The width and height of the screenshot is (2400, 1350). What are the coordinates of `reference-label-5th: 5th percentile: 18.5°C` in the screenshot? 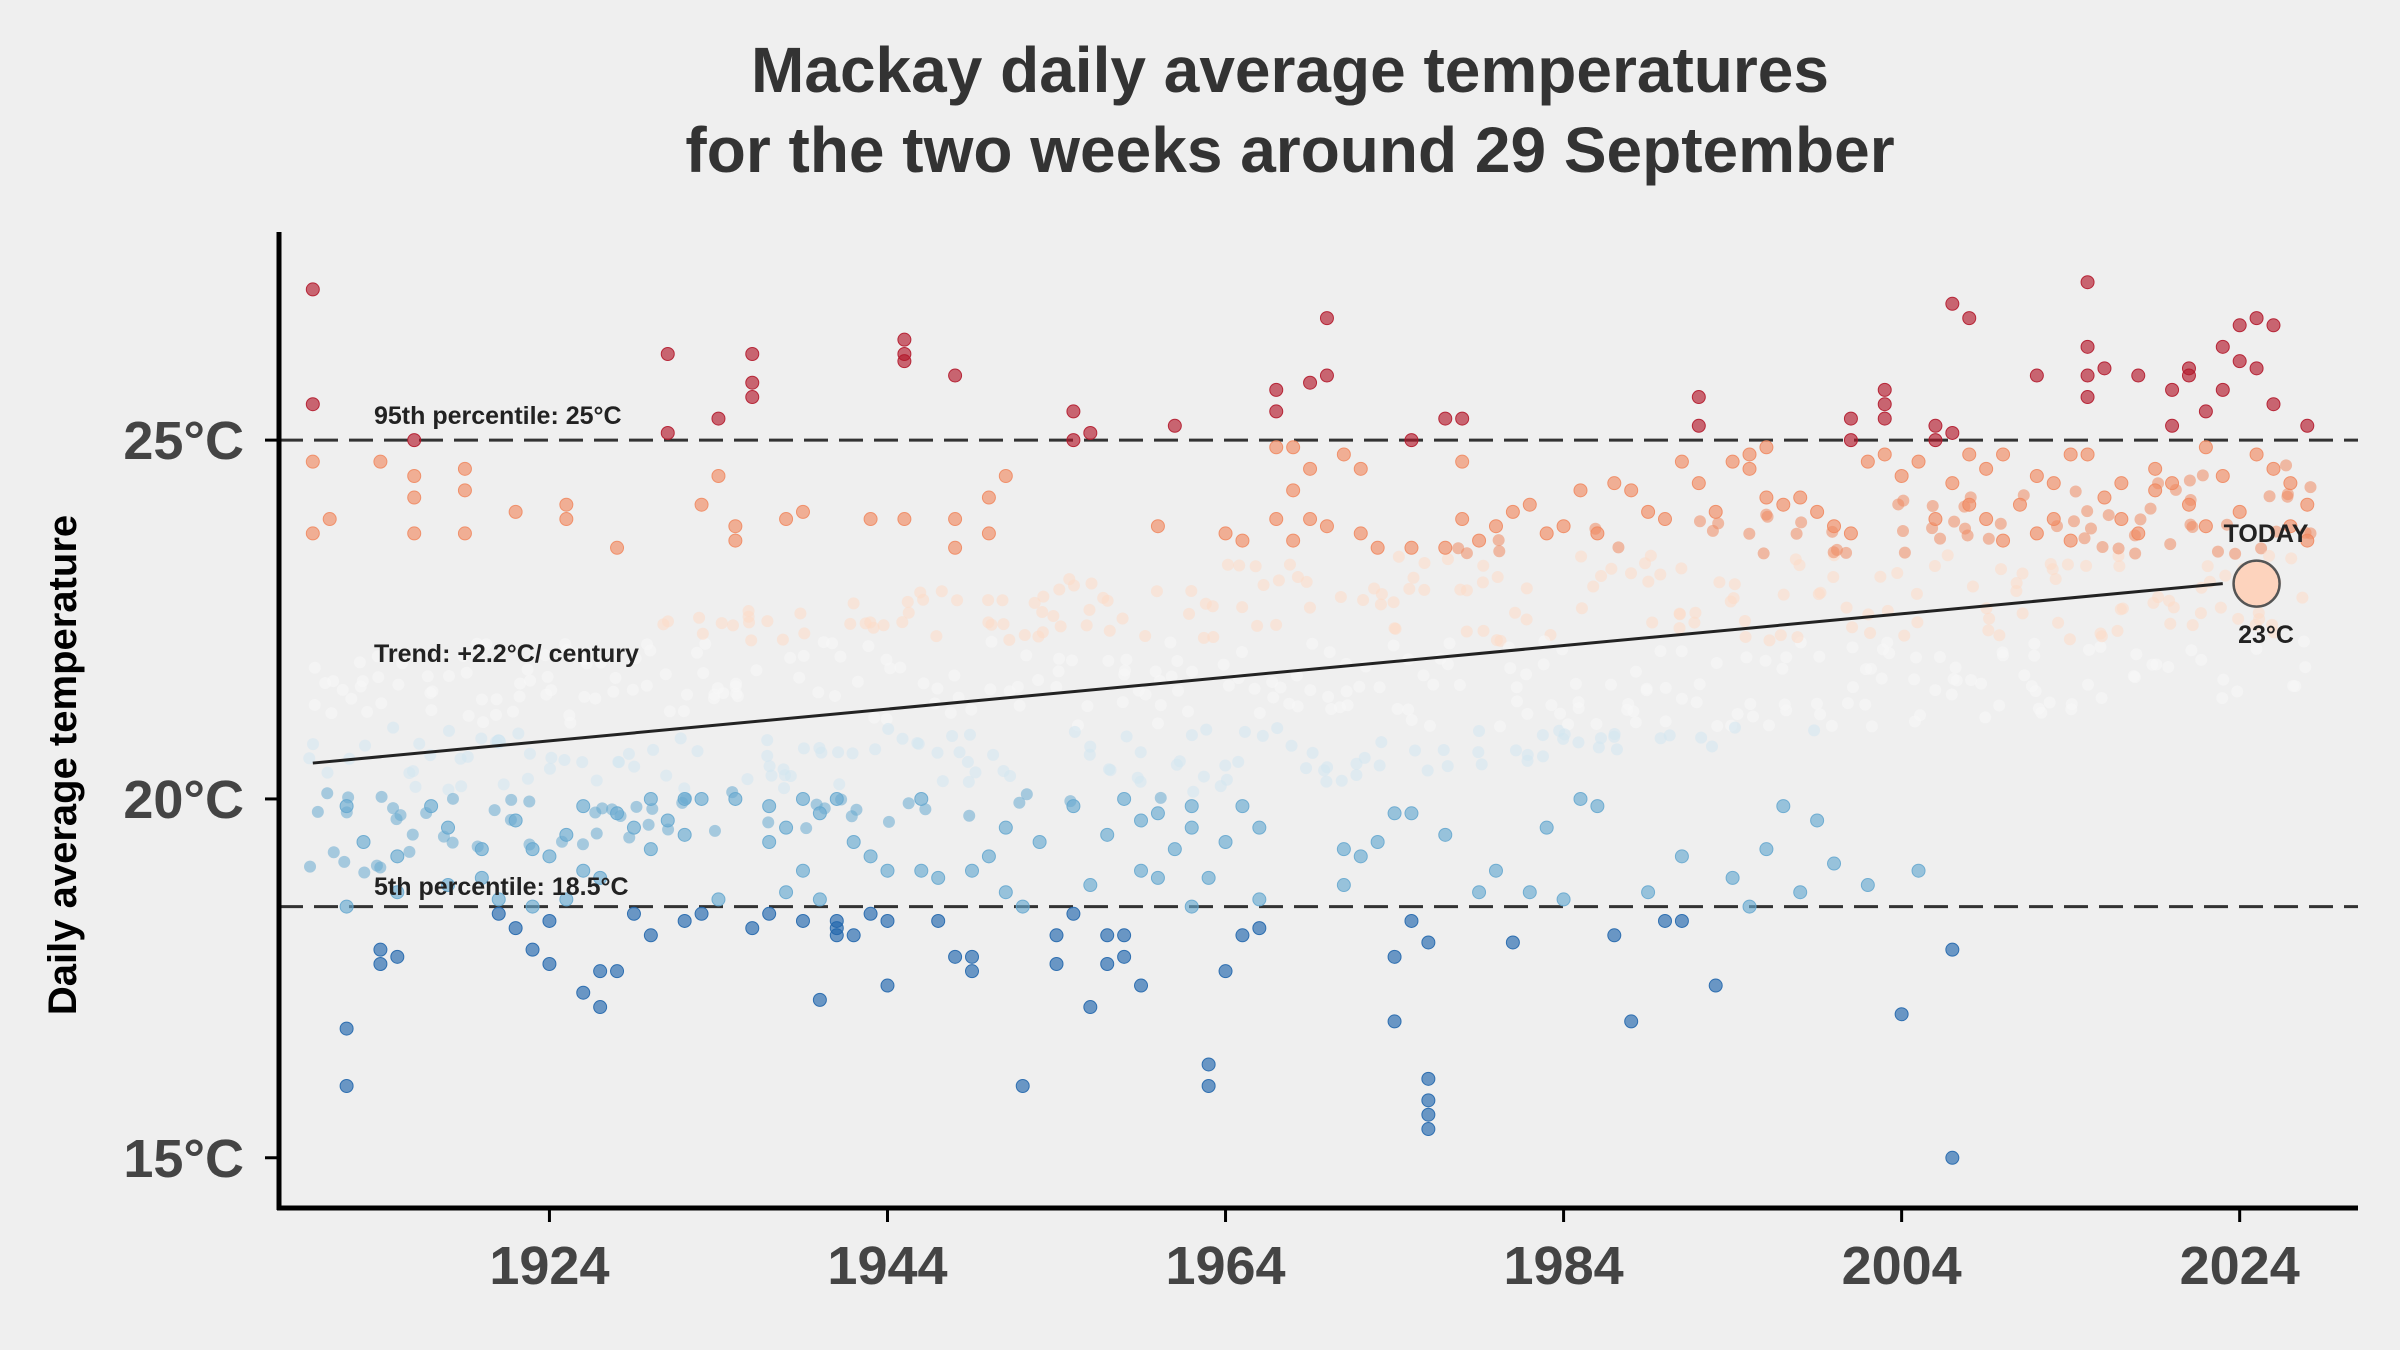 It's located at (501, 887).